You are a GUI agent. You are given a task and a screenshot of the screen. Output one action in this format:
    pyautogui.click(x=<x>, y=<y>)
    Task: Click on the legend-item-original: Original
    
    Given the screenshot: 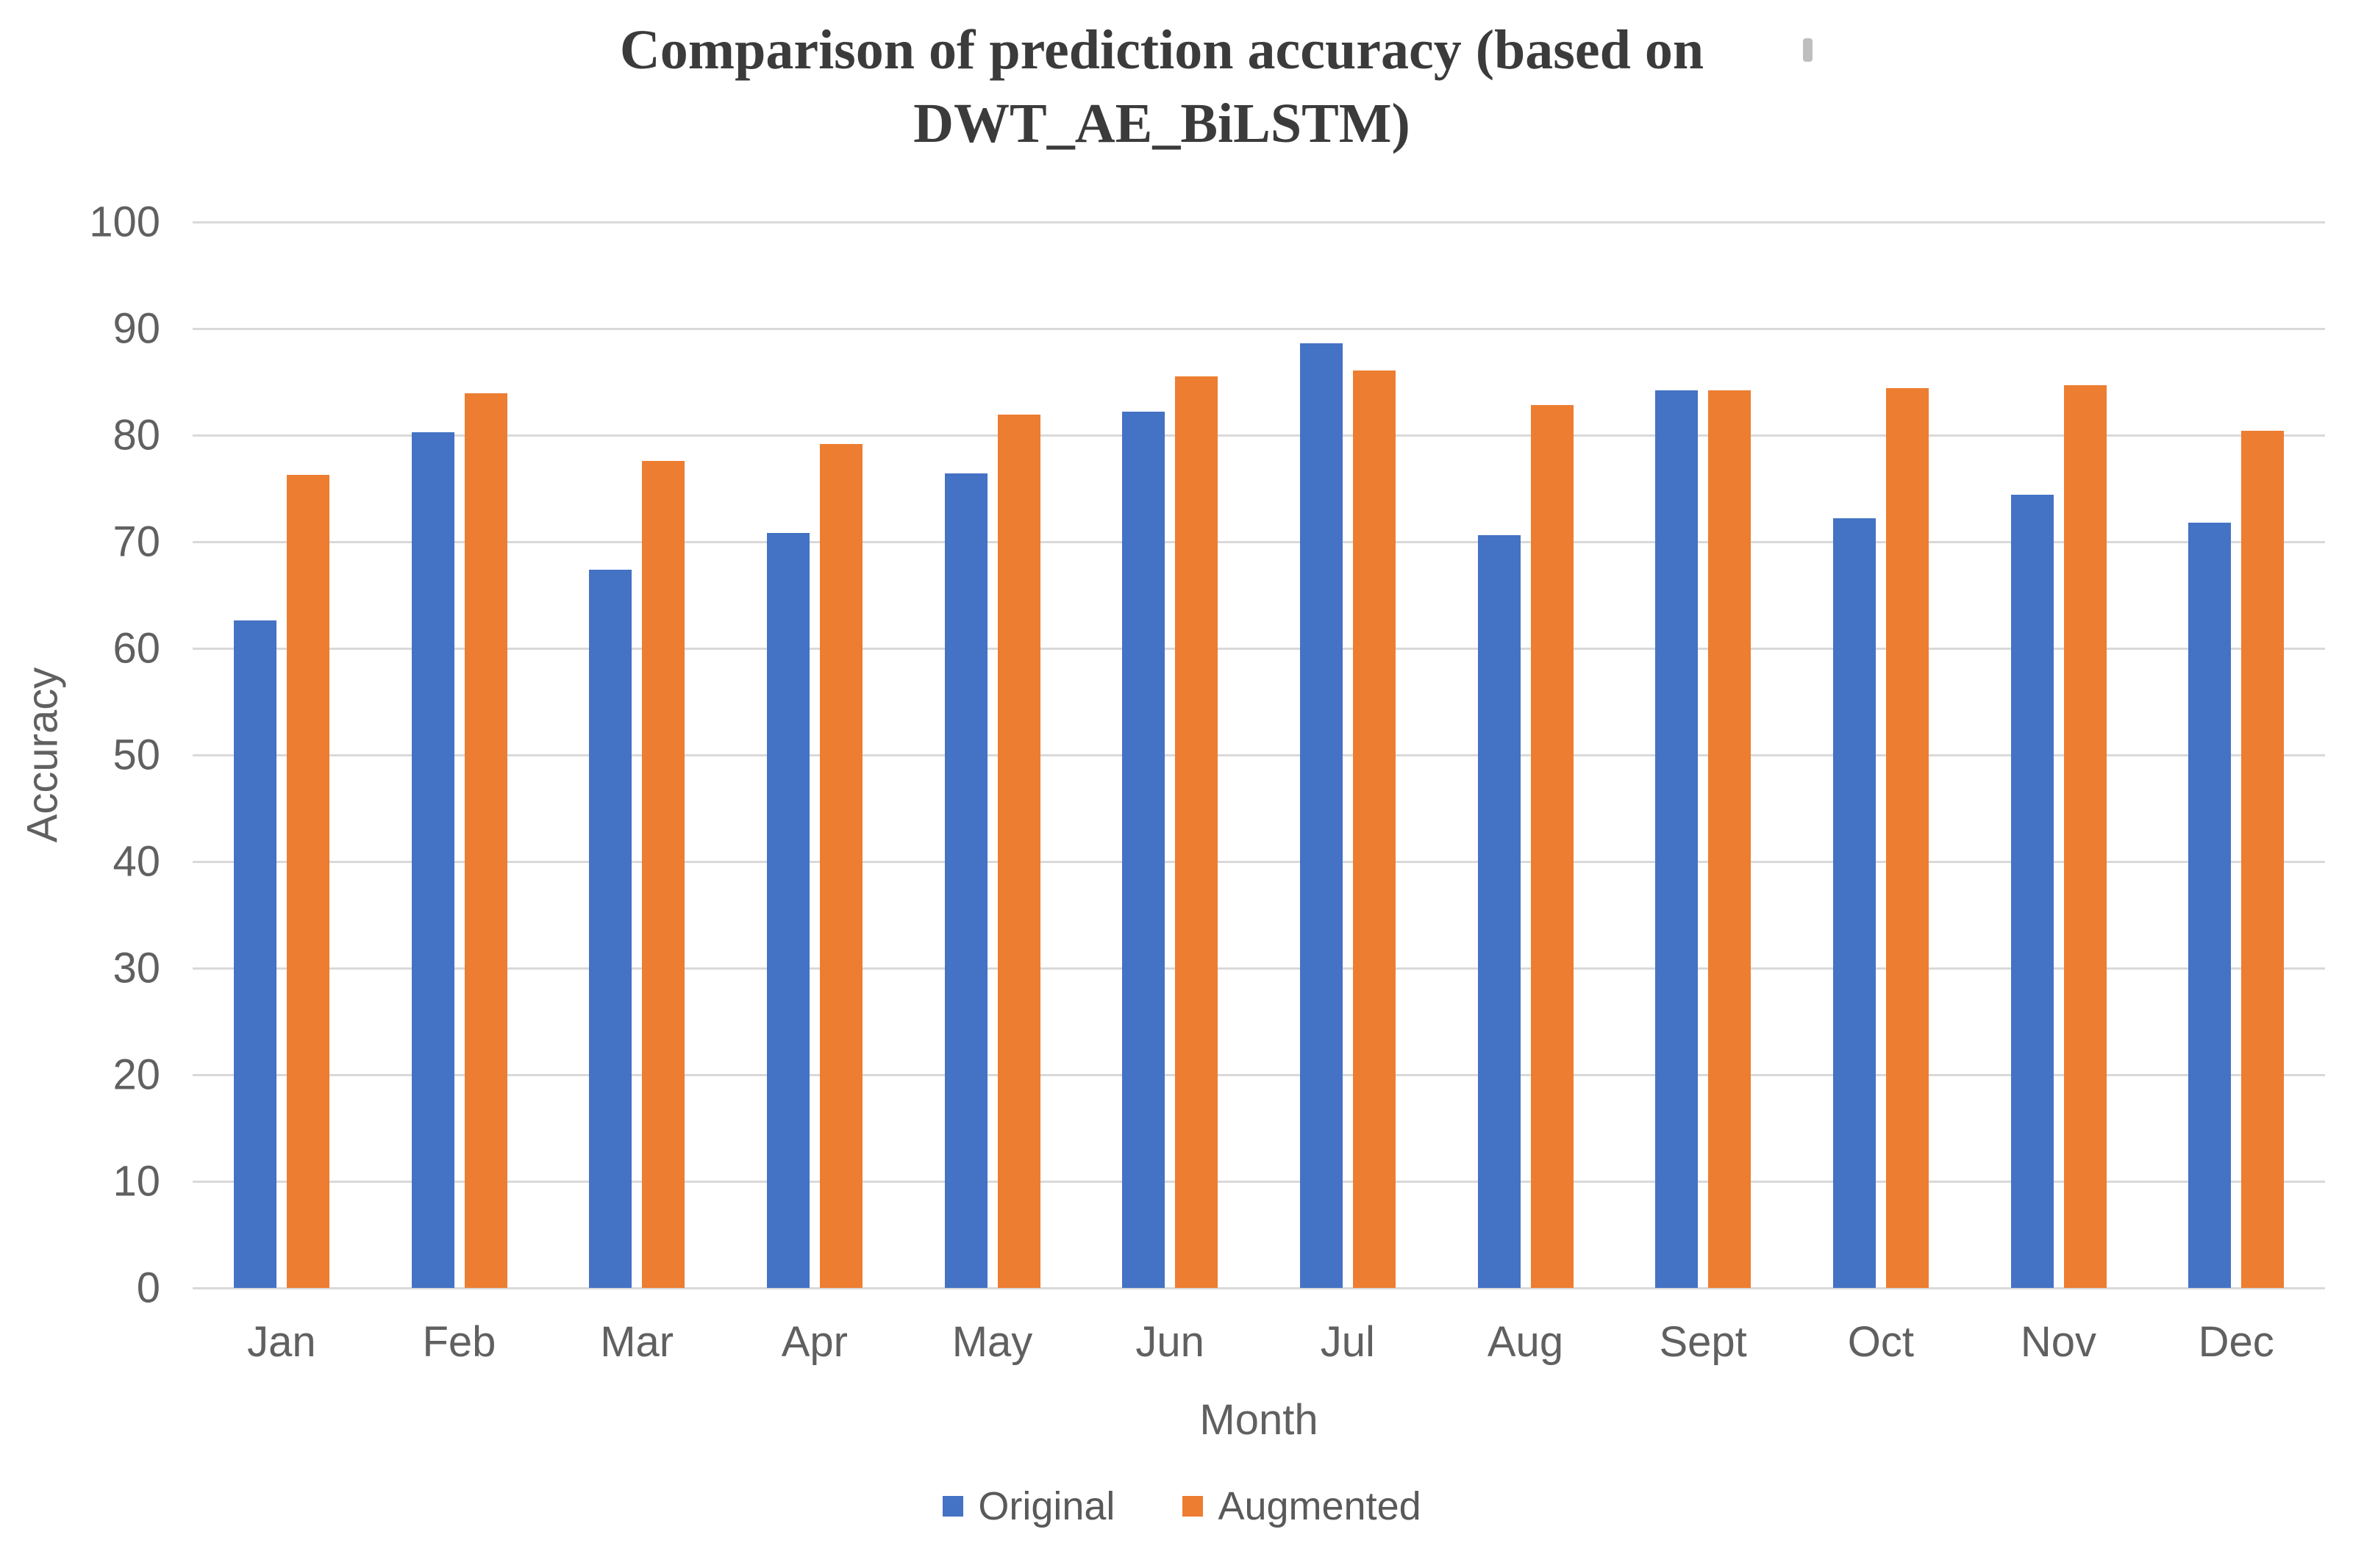 What is the action you would take?
    pyautogui.click(x=1029, y=1506)
    